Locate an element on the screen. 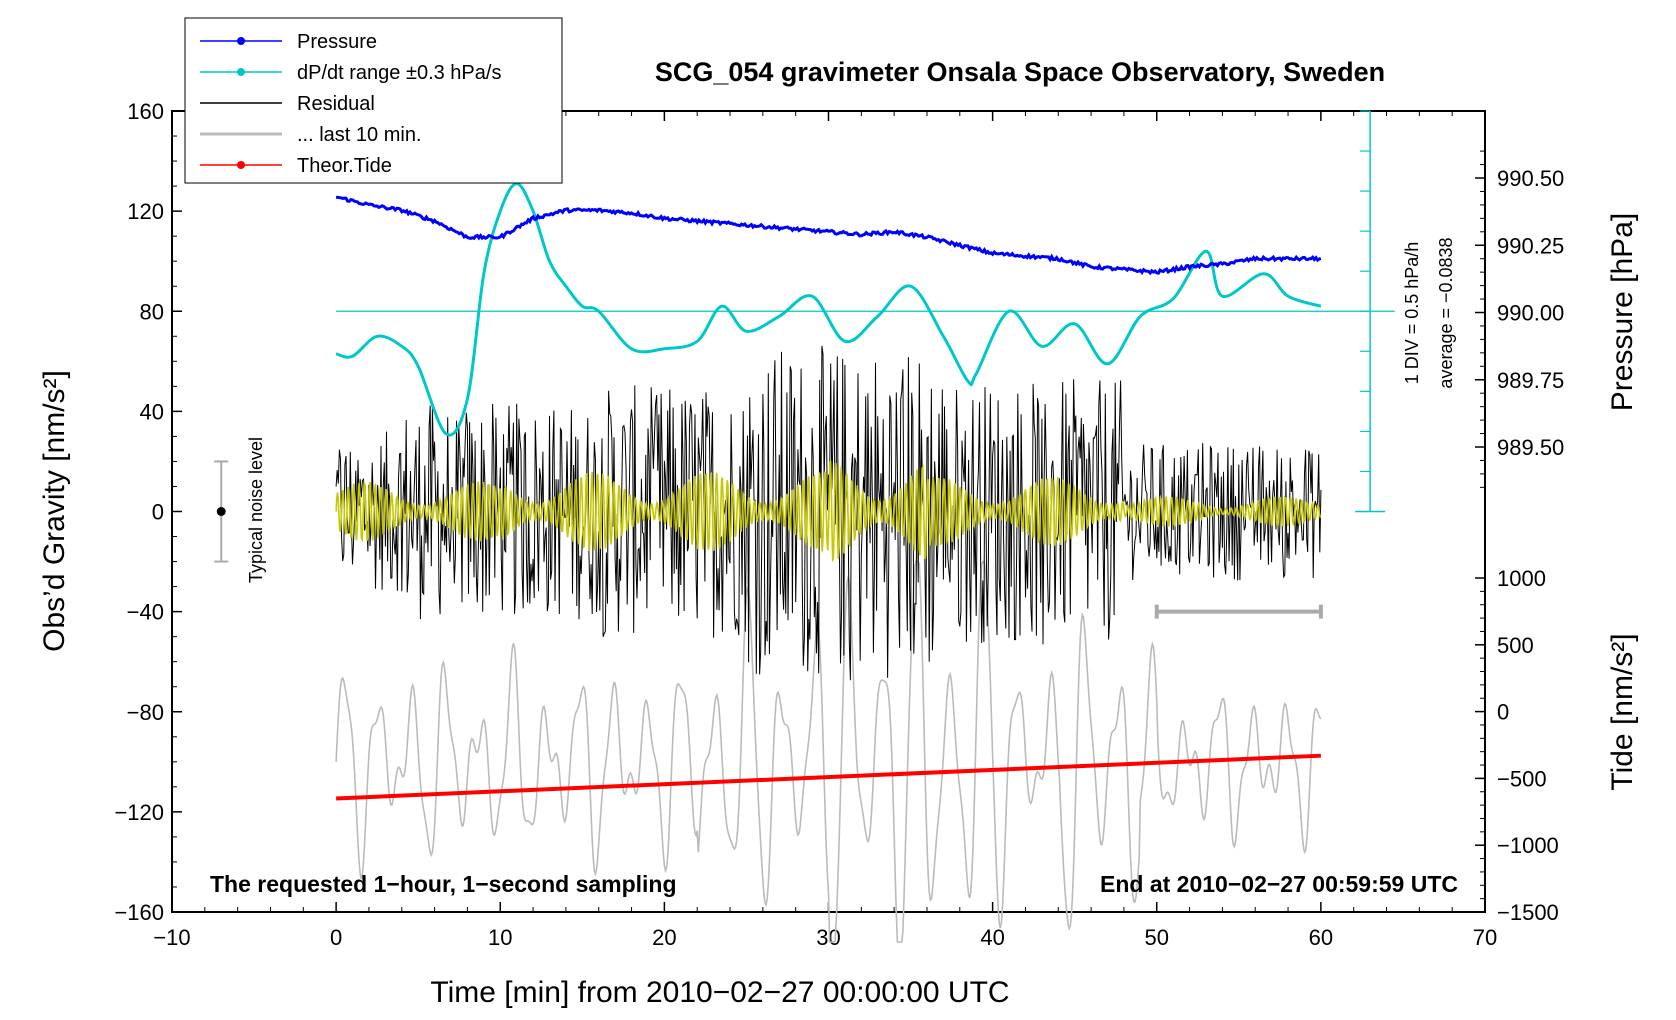  legend-label: Residual is located at coordinates (336, 104).